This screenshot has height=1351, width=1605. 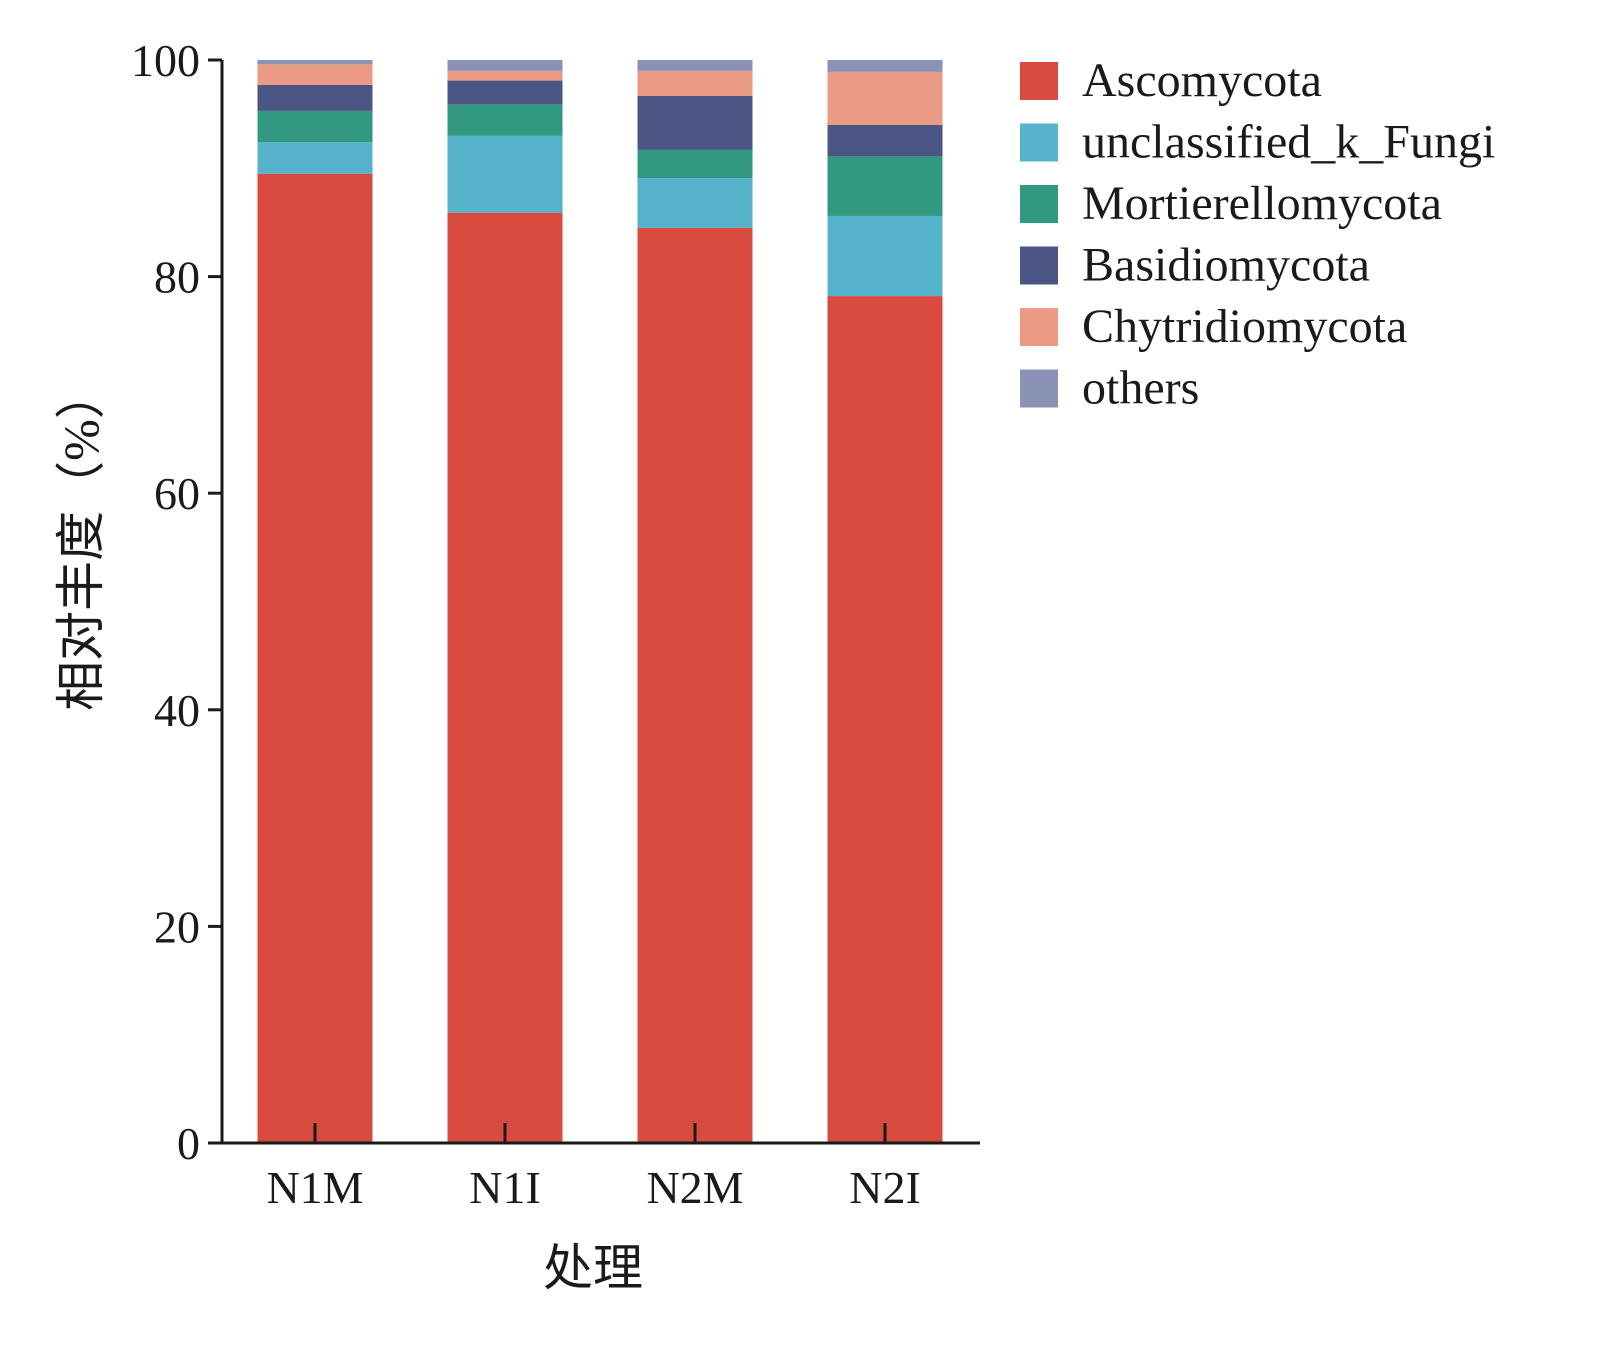 I want to click on bar-stack-n1i, so click(x=505, y=601).